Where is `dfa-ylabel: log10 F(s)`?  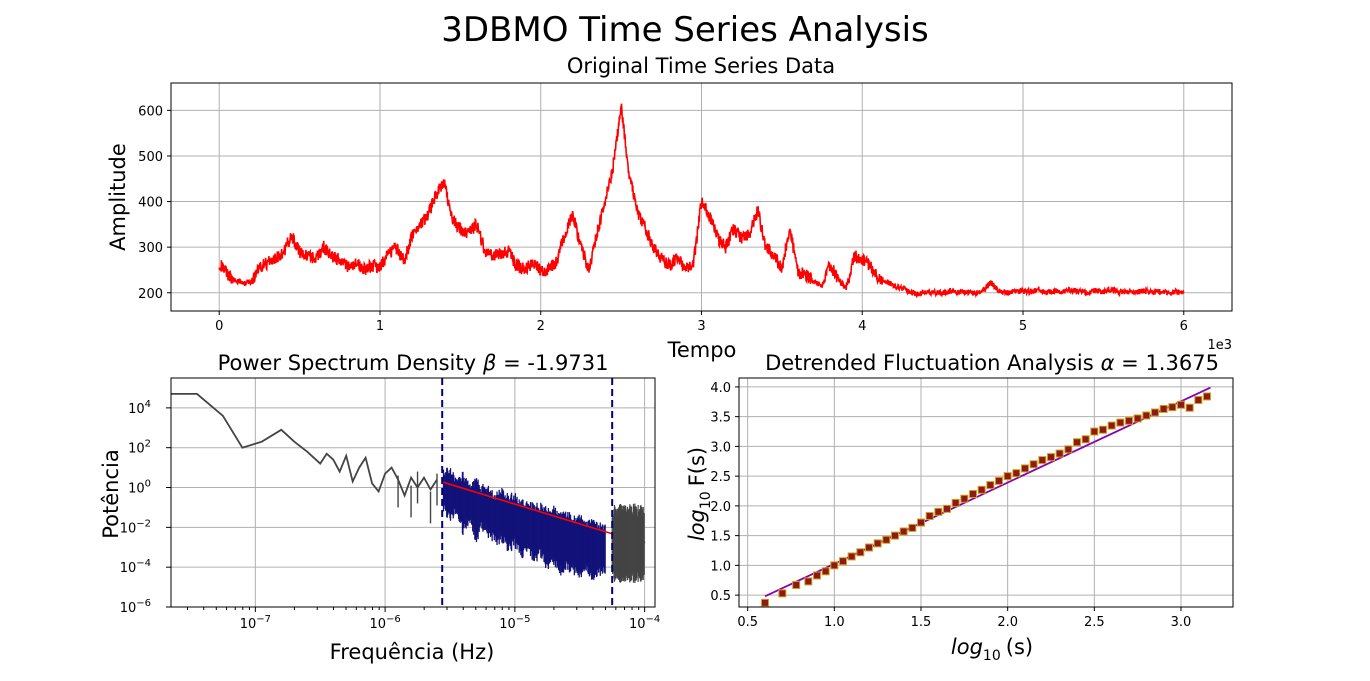 dfa-ylabel: log10 F(s) is located at coordinates (699, 494).